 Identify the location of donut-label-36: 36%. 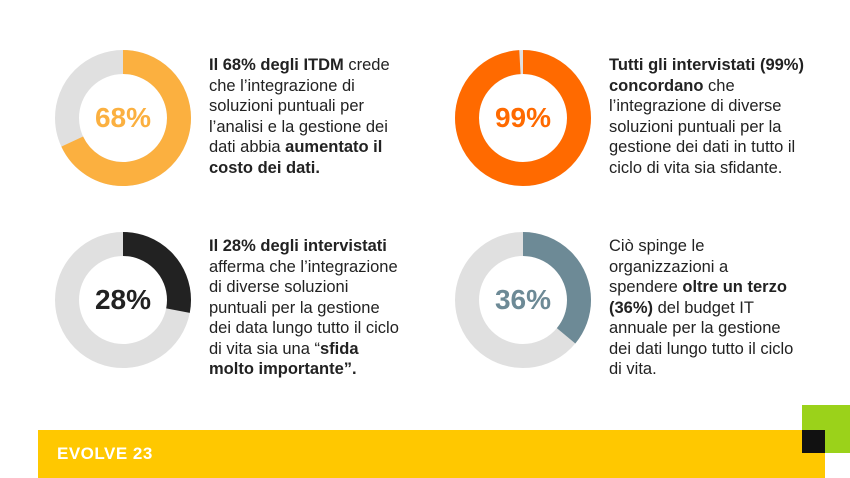
(523, 299).